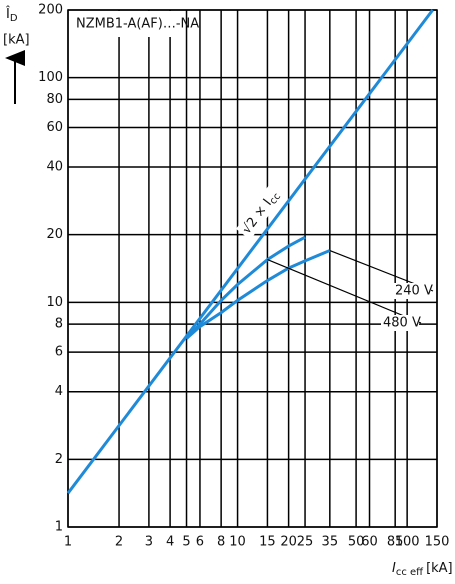 The image size is (455, 584). I want to click on y-tick-label: 40, so click(54, 167).